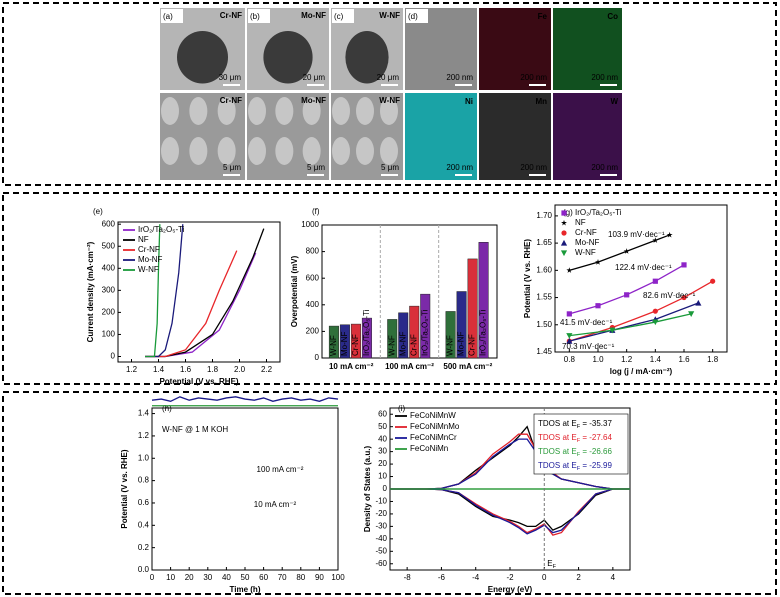 Image resolution: width=780 pixels, height=597 pixels. I want to click on x-tick-label: -8, so click(408, 577).